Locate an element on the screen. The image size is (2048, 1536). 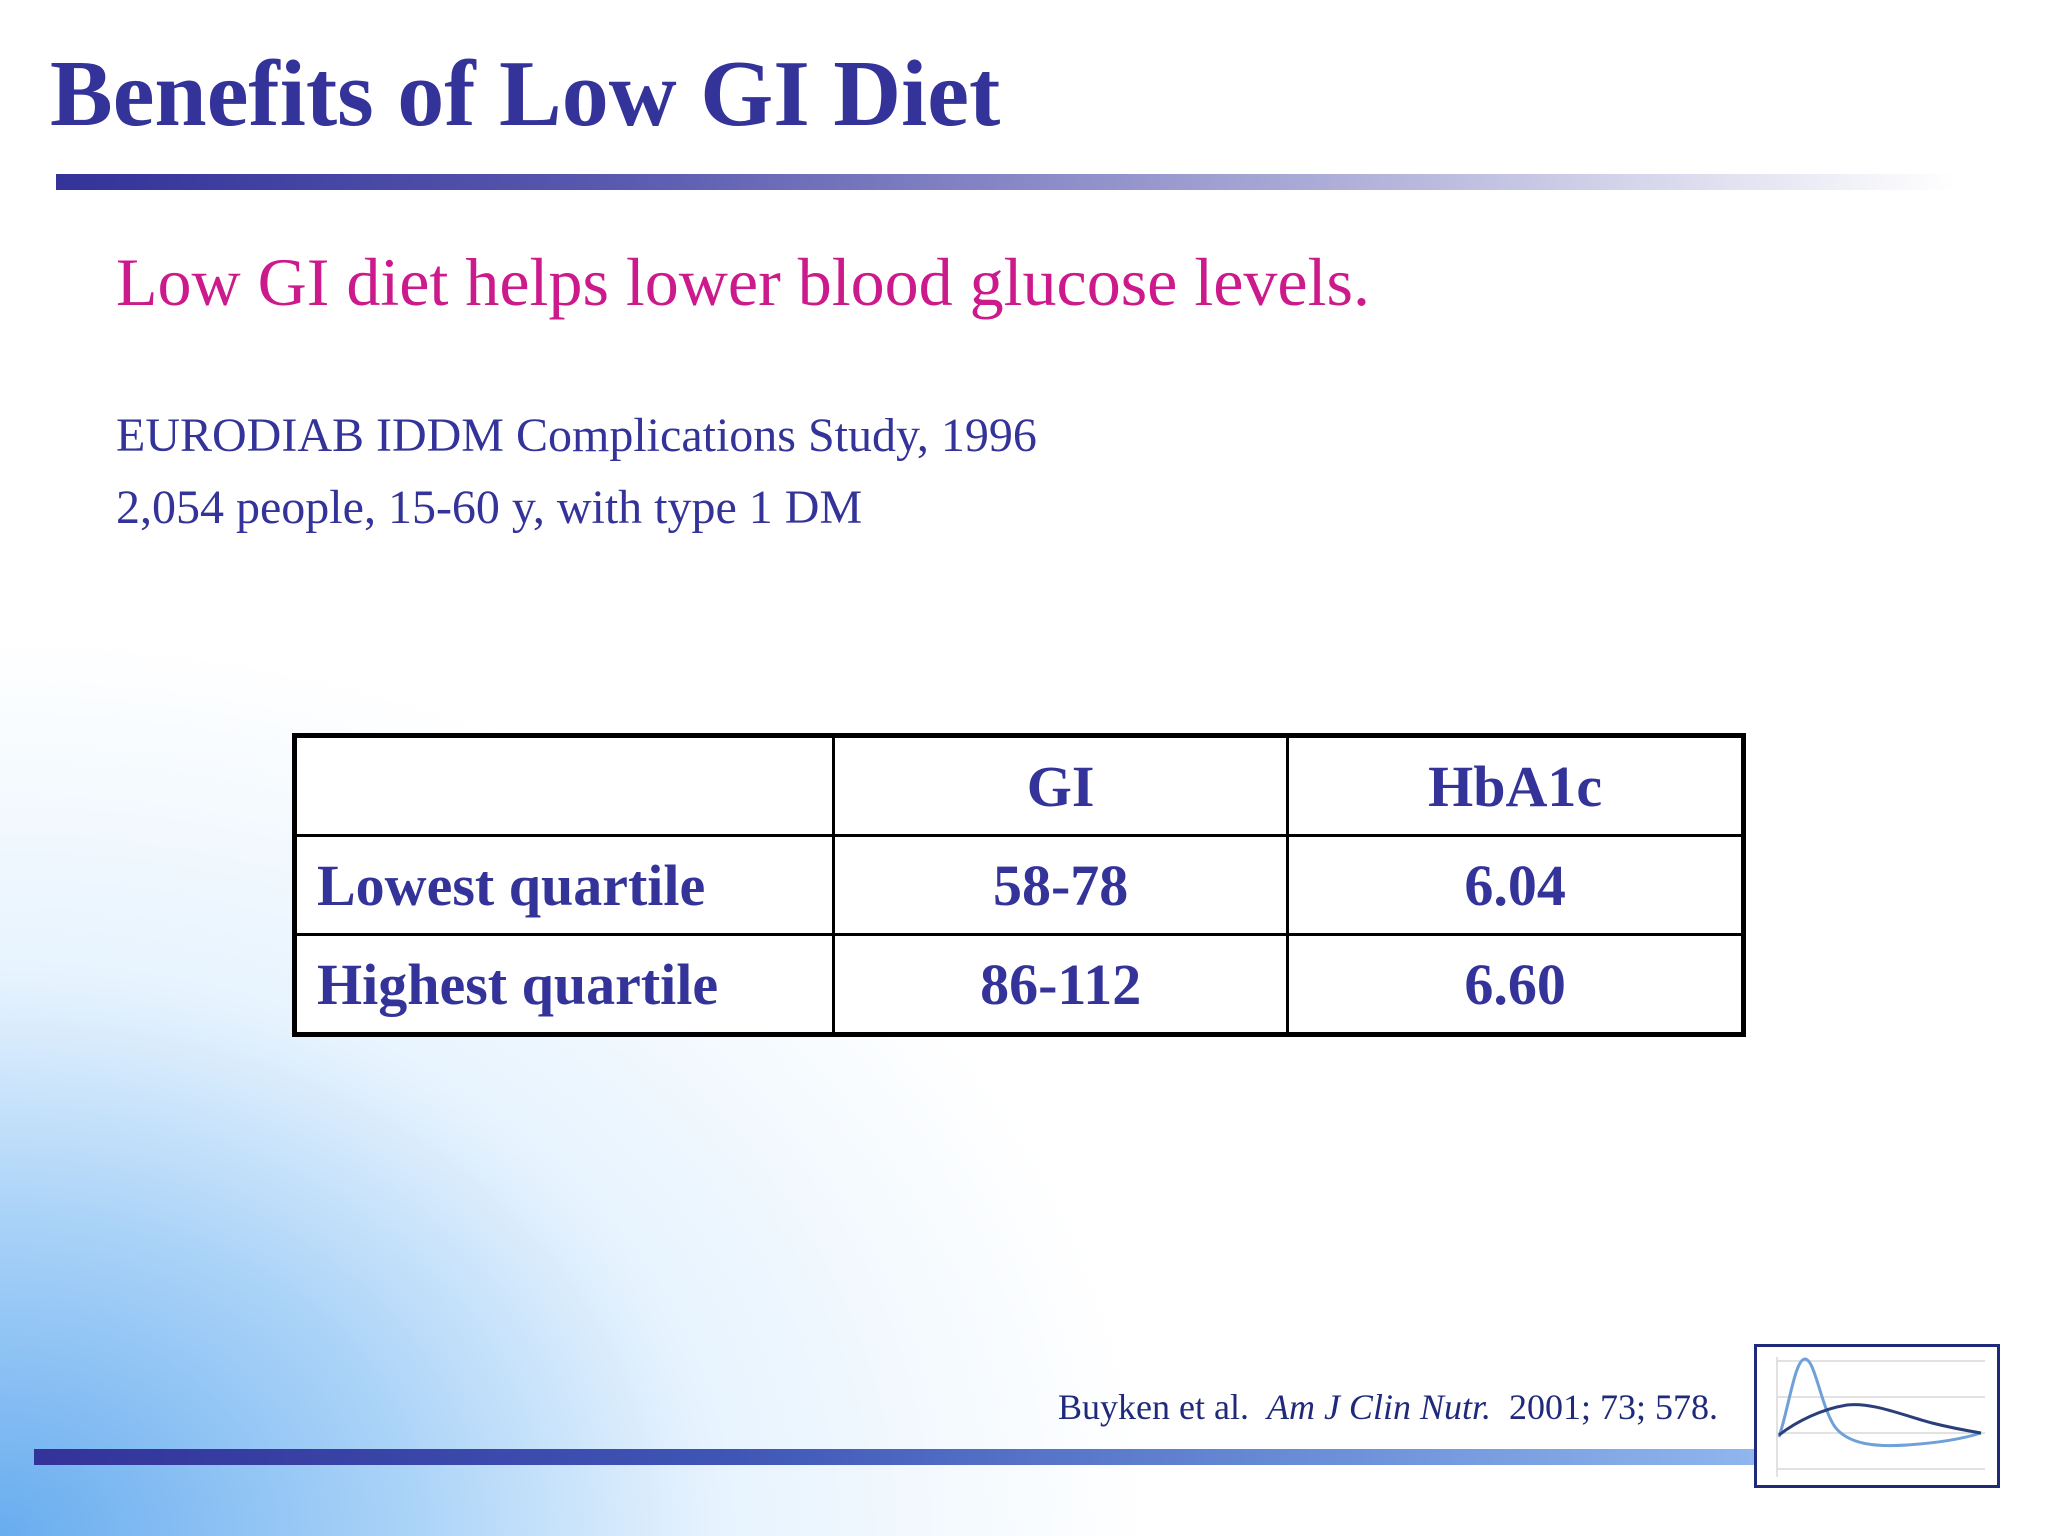
table-header-hba1c: HbA1c is located at coordinates (1515, 785).